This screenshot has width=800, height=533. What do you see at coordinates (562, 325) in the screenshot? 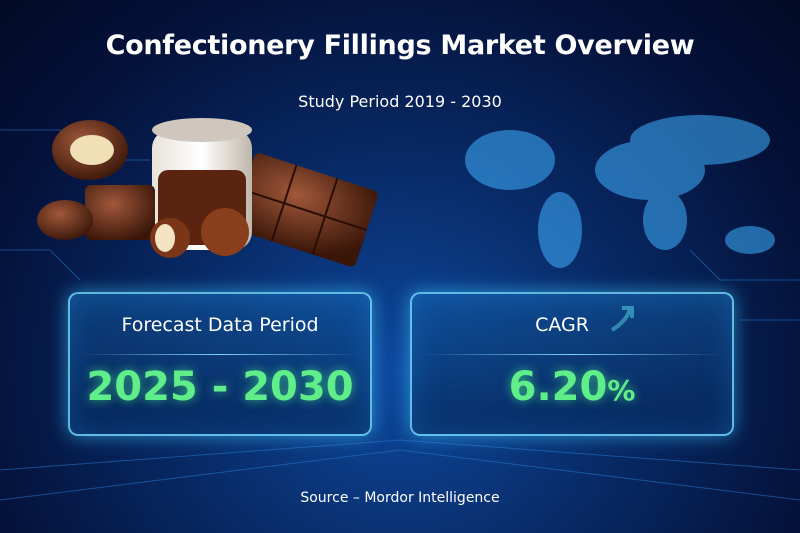
I see `card-label: CAGR` at bounding box center [562, 325].